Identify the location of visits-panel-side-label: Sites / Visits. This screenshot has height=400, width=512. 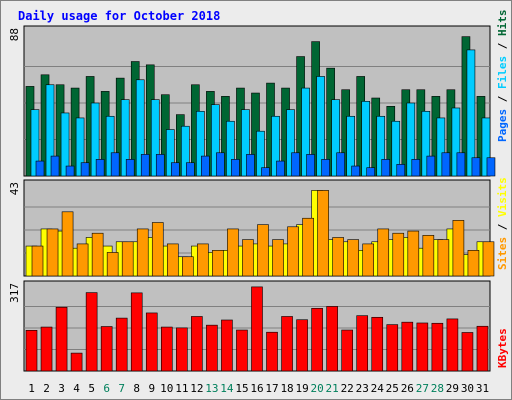
(502, 223).